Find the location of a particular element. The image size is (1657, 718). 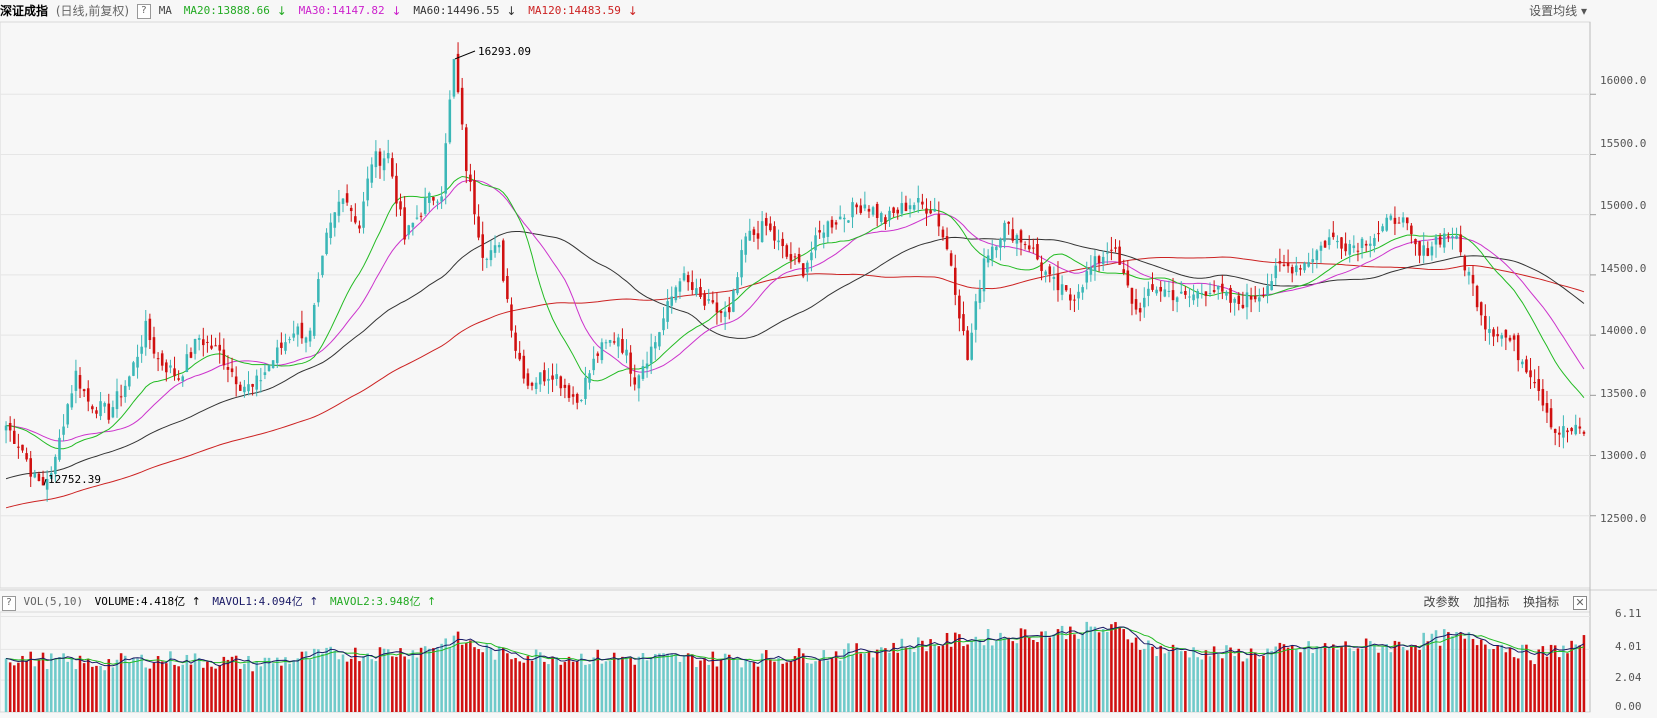

add-indicator-button: 加指标 is located at coordinates (1491, 602).